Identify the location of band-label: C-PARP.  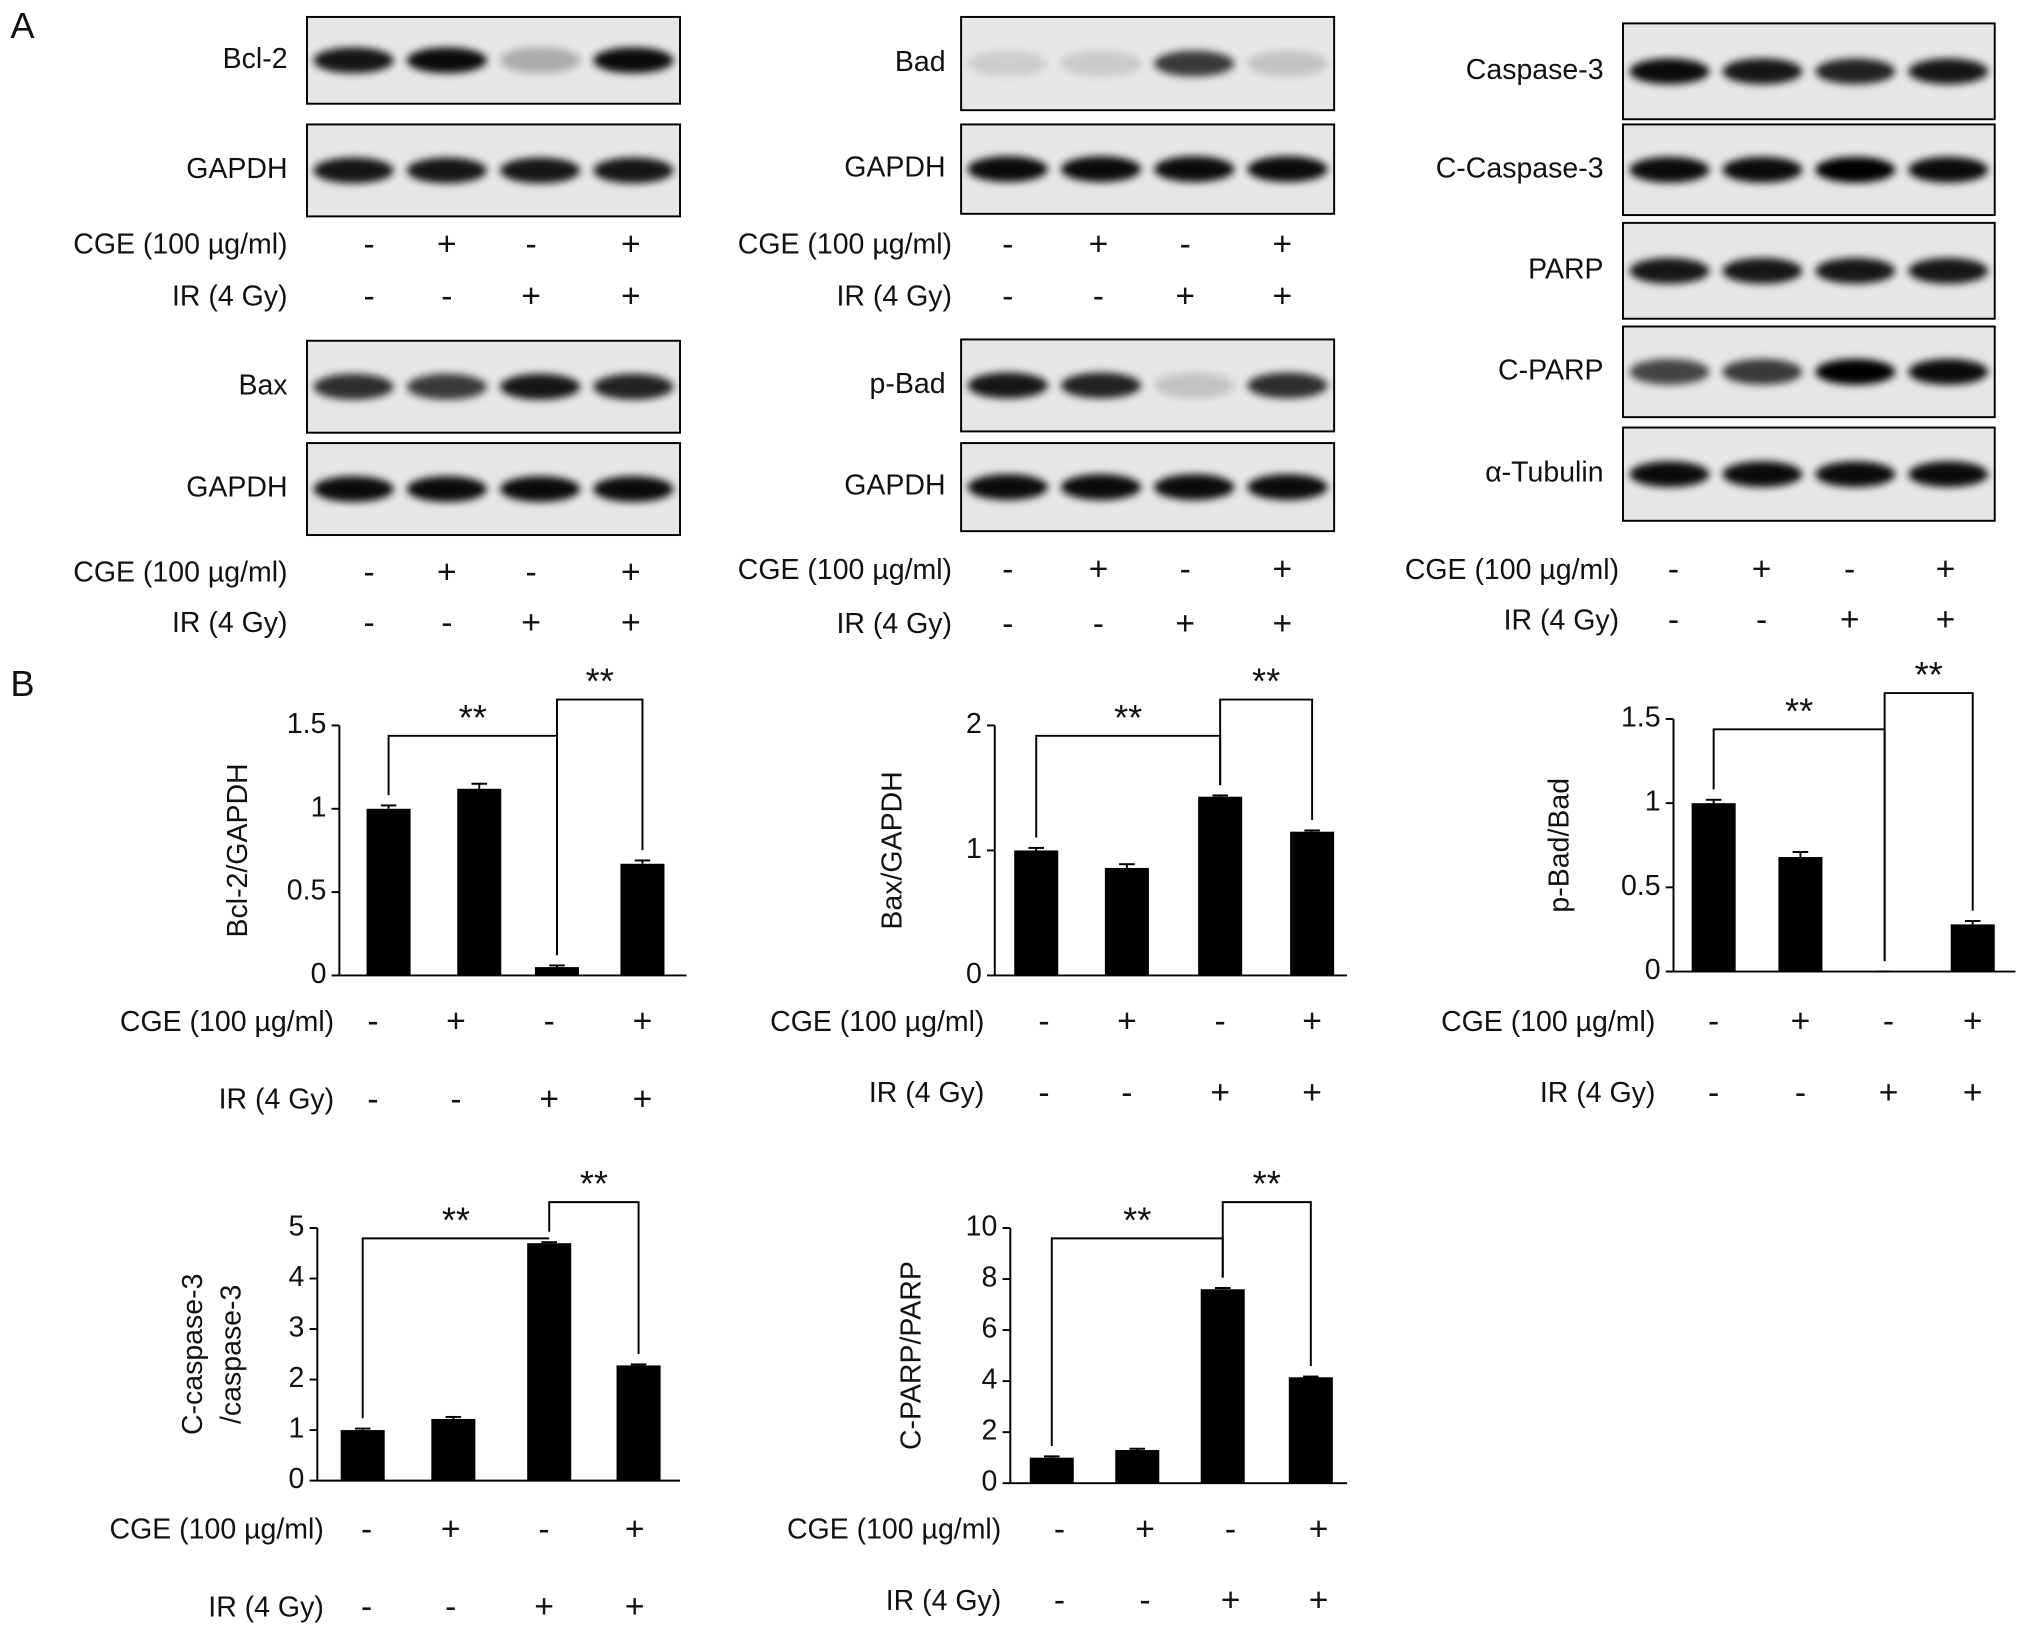
(1551, 370).